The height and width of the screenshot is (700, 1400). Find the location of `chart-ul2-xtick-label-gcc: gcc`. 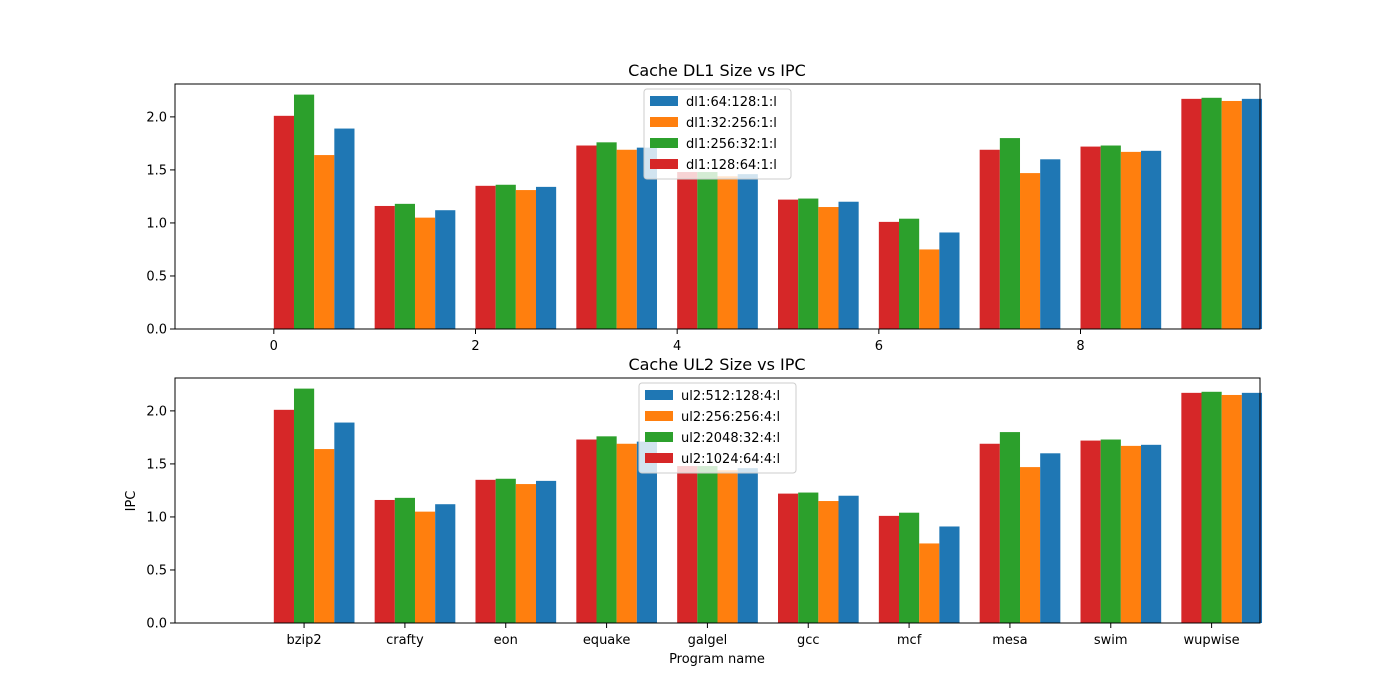

chart-ul2-xtick-label-gcc: gcc is located at coordinates (808, 640).